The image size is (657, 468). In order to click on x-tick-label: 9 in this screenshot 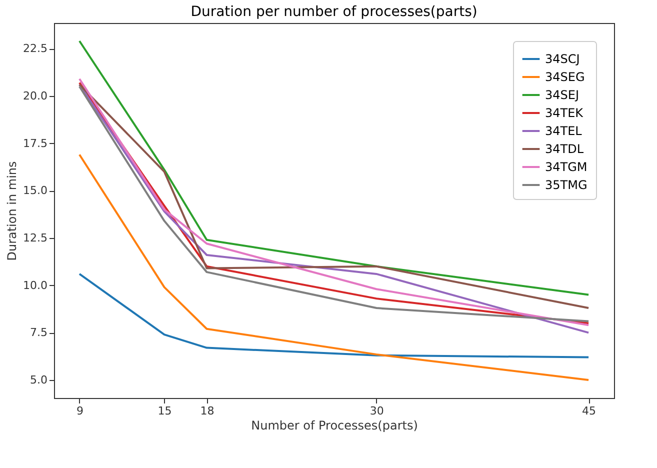, I will do `click(80, 411)`.